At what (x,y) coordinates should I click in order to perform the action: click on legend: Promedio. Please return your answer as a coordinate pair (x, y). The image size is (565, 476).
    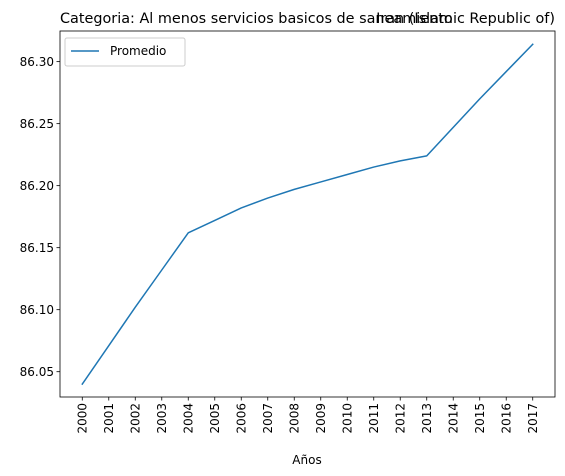
    Looking at the image, I should click on (125, 52).